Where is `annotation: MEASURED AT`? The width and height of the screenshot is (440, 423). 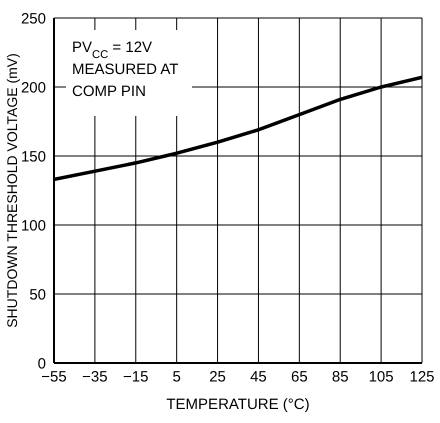
annotation: MEASURED AT is located at coordinates (125, 69).